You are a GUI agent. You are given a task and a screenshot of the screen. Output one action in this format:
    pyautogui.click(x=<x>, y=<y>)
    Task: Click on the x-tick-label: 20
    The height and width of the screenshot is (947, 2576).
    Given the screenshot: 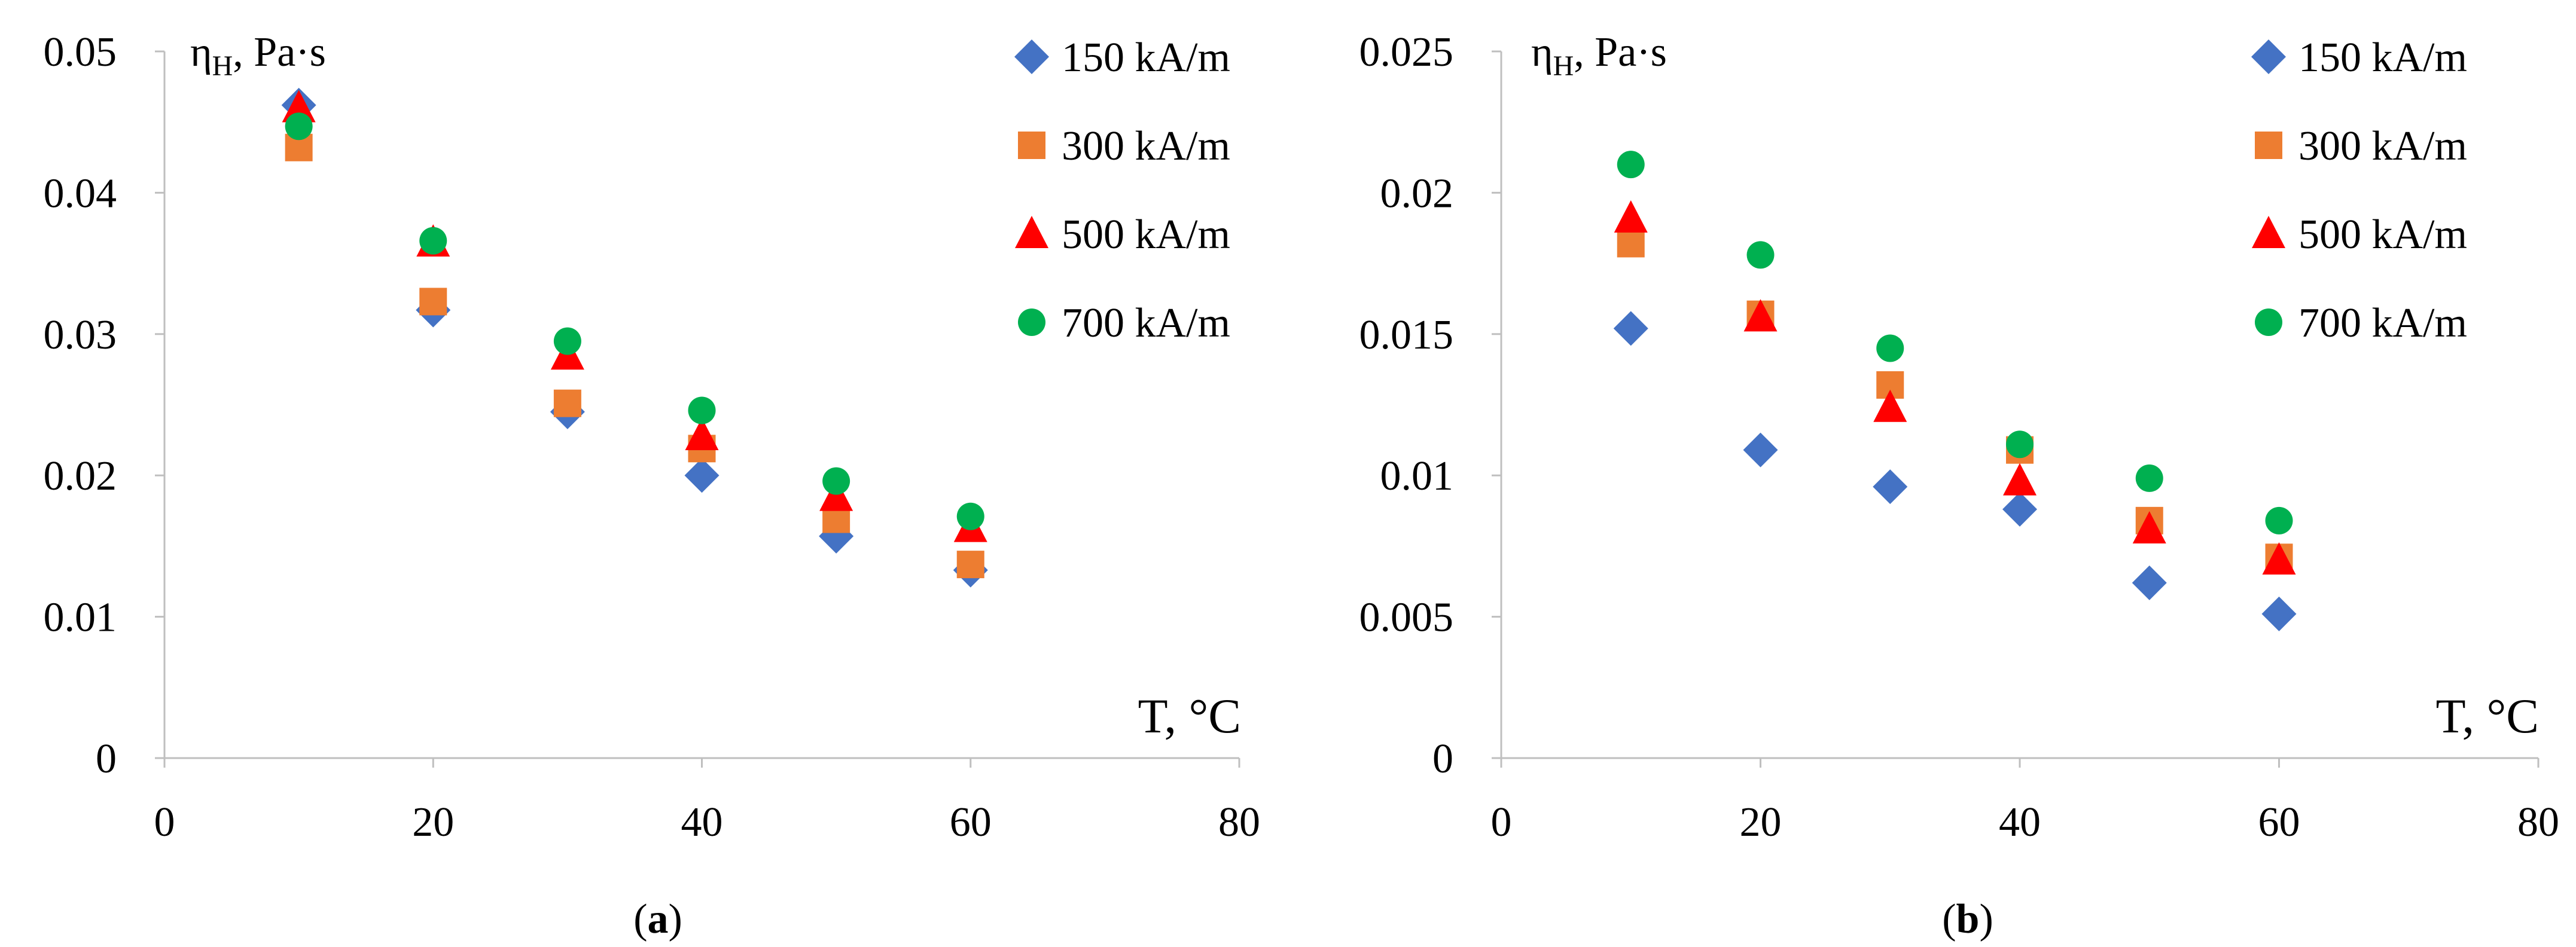 What is the action you would take?
    pyautogui.click(x=1761, y=822)
    